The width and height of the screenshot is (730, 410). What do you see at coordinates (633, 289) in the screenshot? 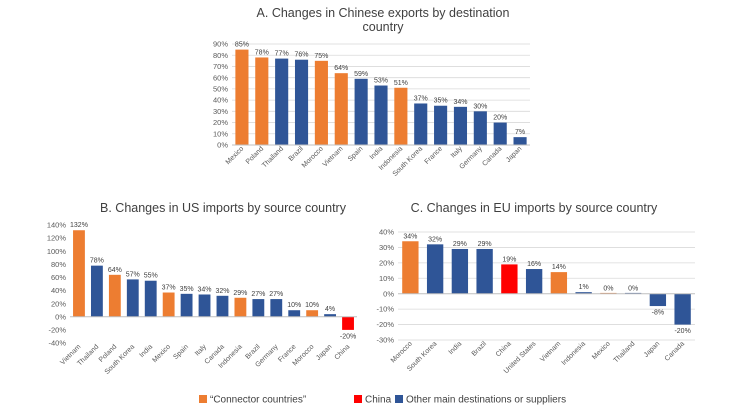
I see `c-data-label-9: 0%` at bounding box center [633, 289].